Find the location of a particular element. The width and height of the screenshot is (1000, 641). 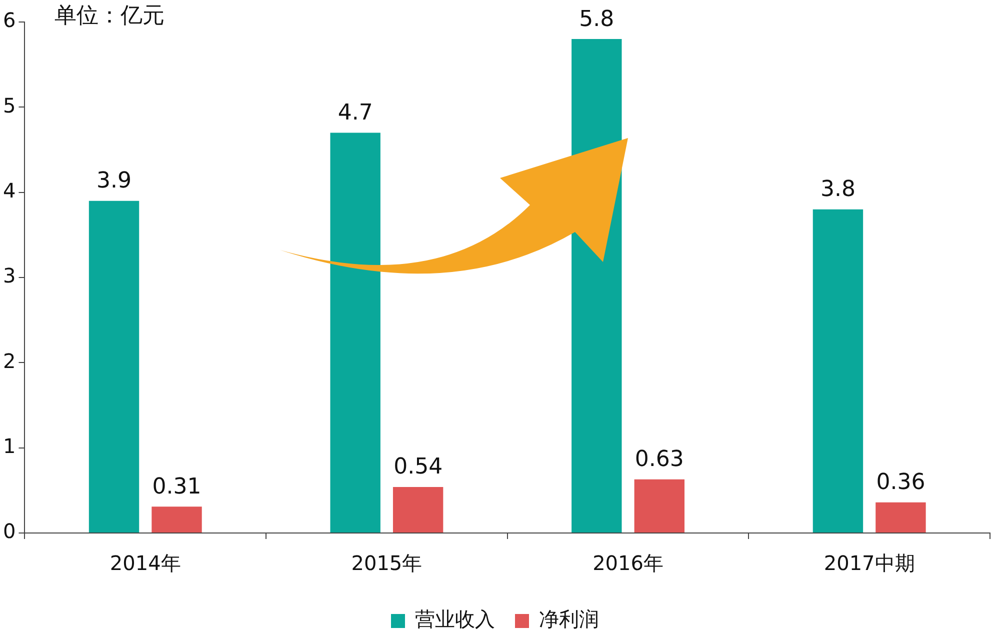

y-tick-label: 4 is located at coordinates (9, 190).